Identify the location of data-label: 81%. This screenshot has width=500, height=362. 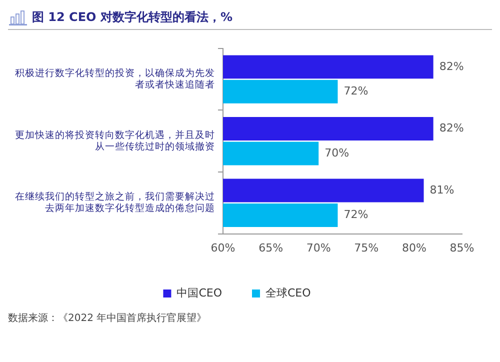
(442, 189).